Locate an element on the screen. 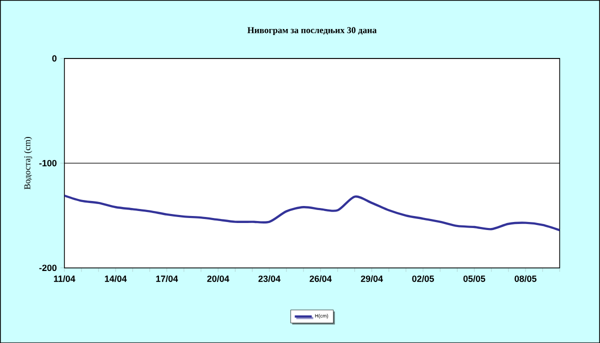 The height and width of the screenshot is (343, 600). x-tick-label: 29/04 is located at coordinates (371, 278).